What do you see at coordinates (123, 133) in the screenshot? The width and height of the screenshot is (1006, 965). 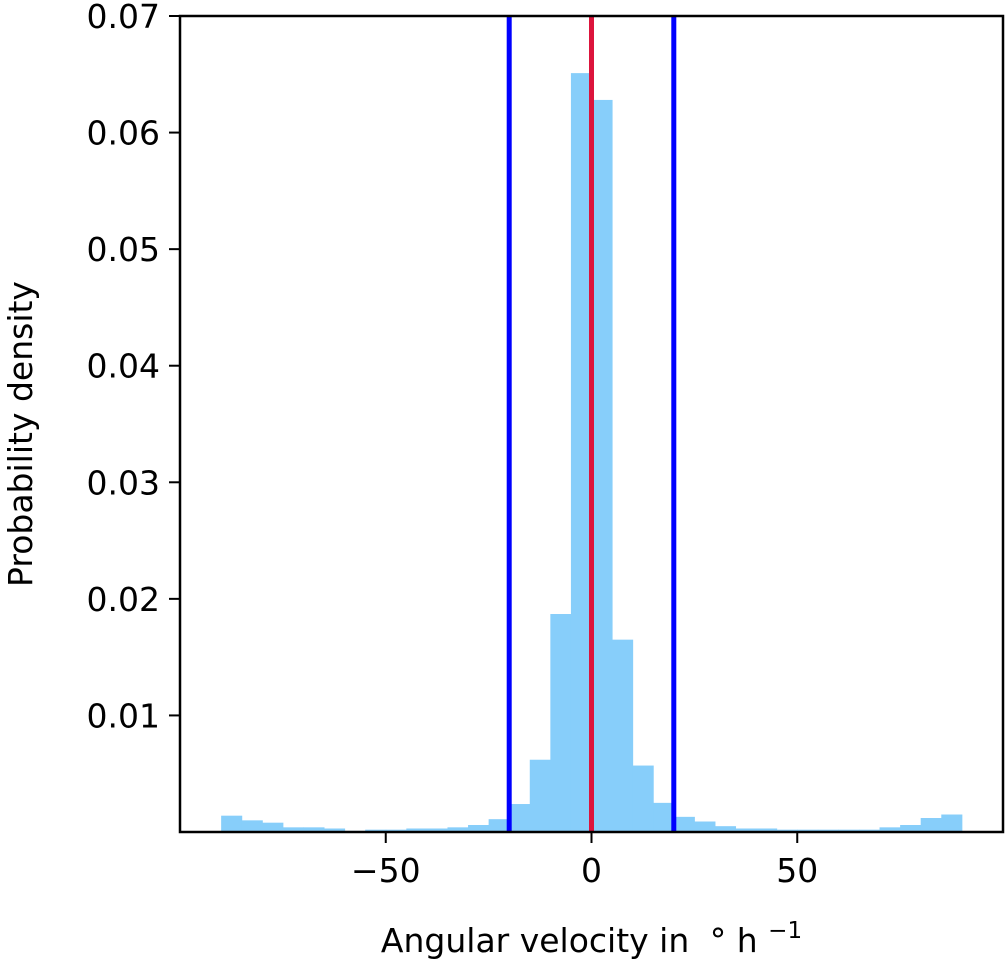 I see `y-tick-label: 0.06` at bounding box center [123, 133].